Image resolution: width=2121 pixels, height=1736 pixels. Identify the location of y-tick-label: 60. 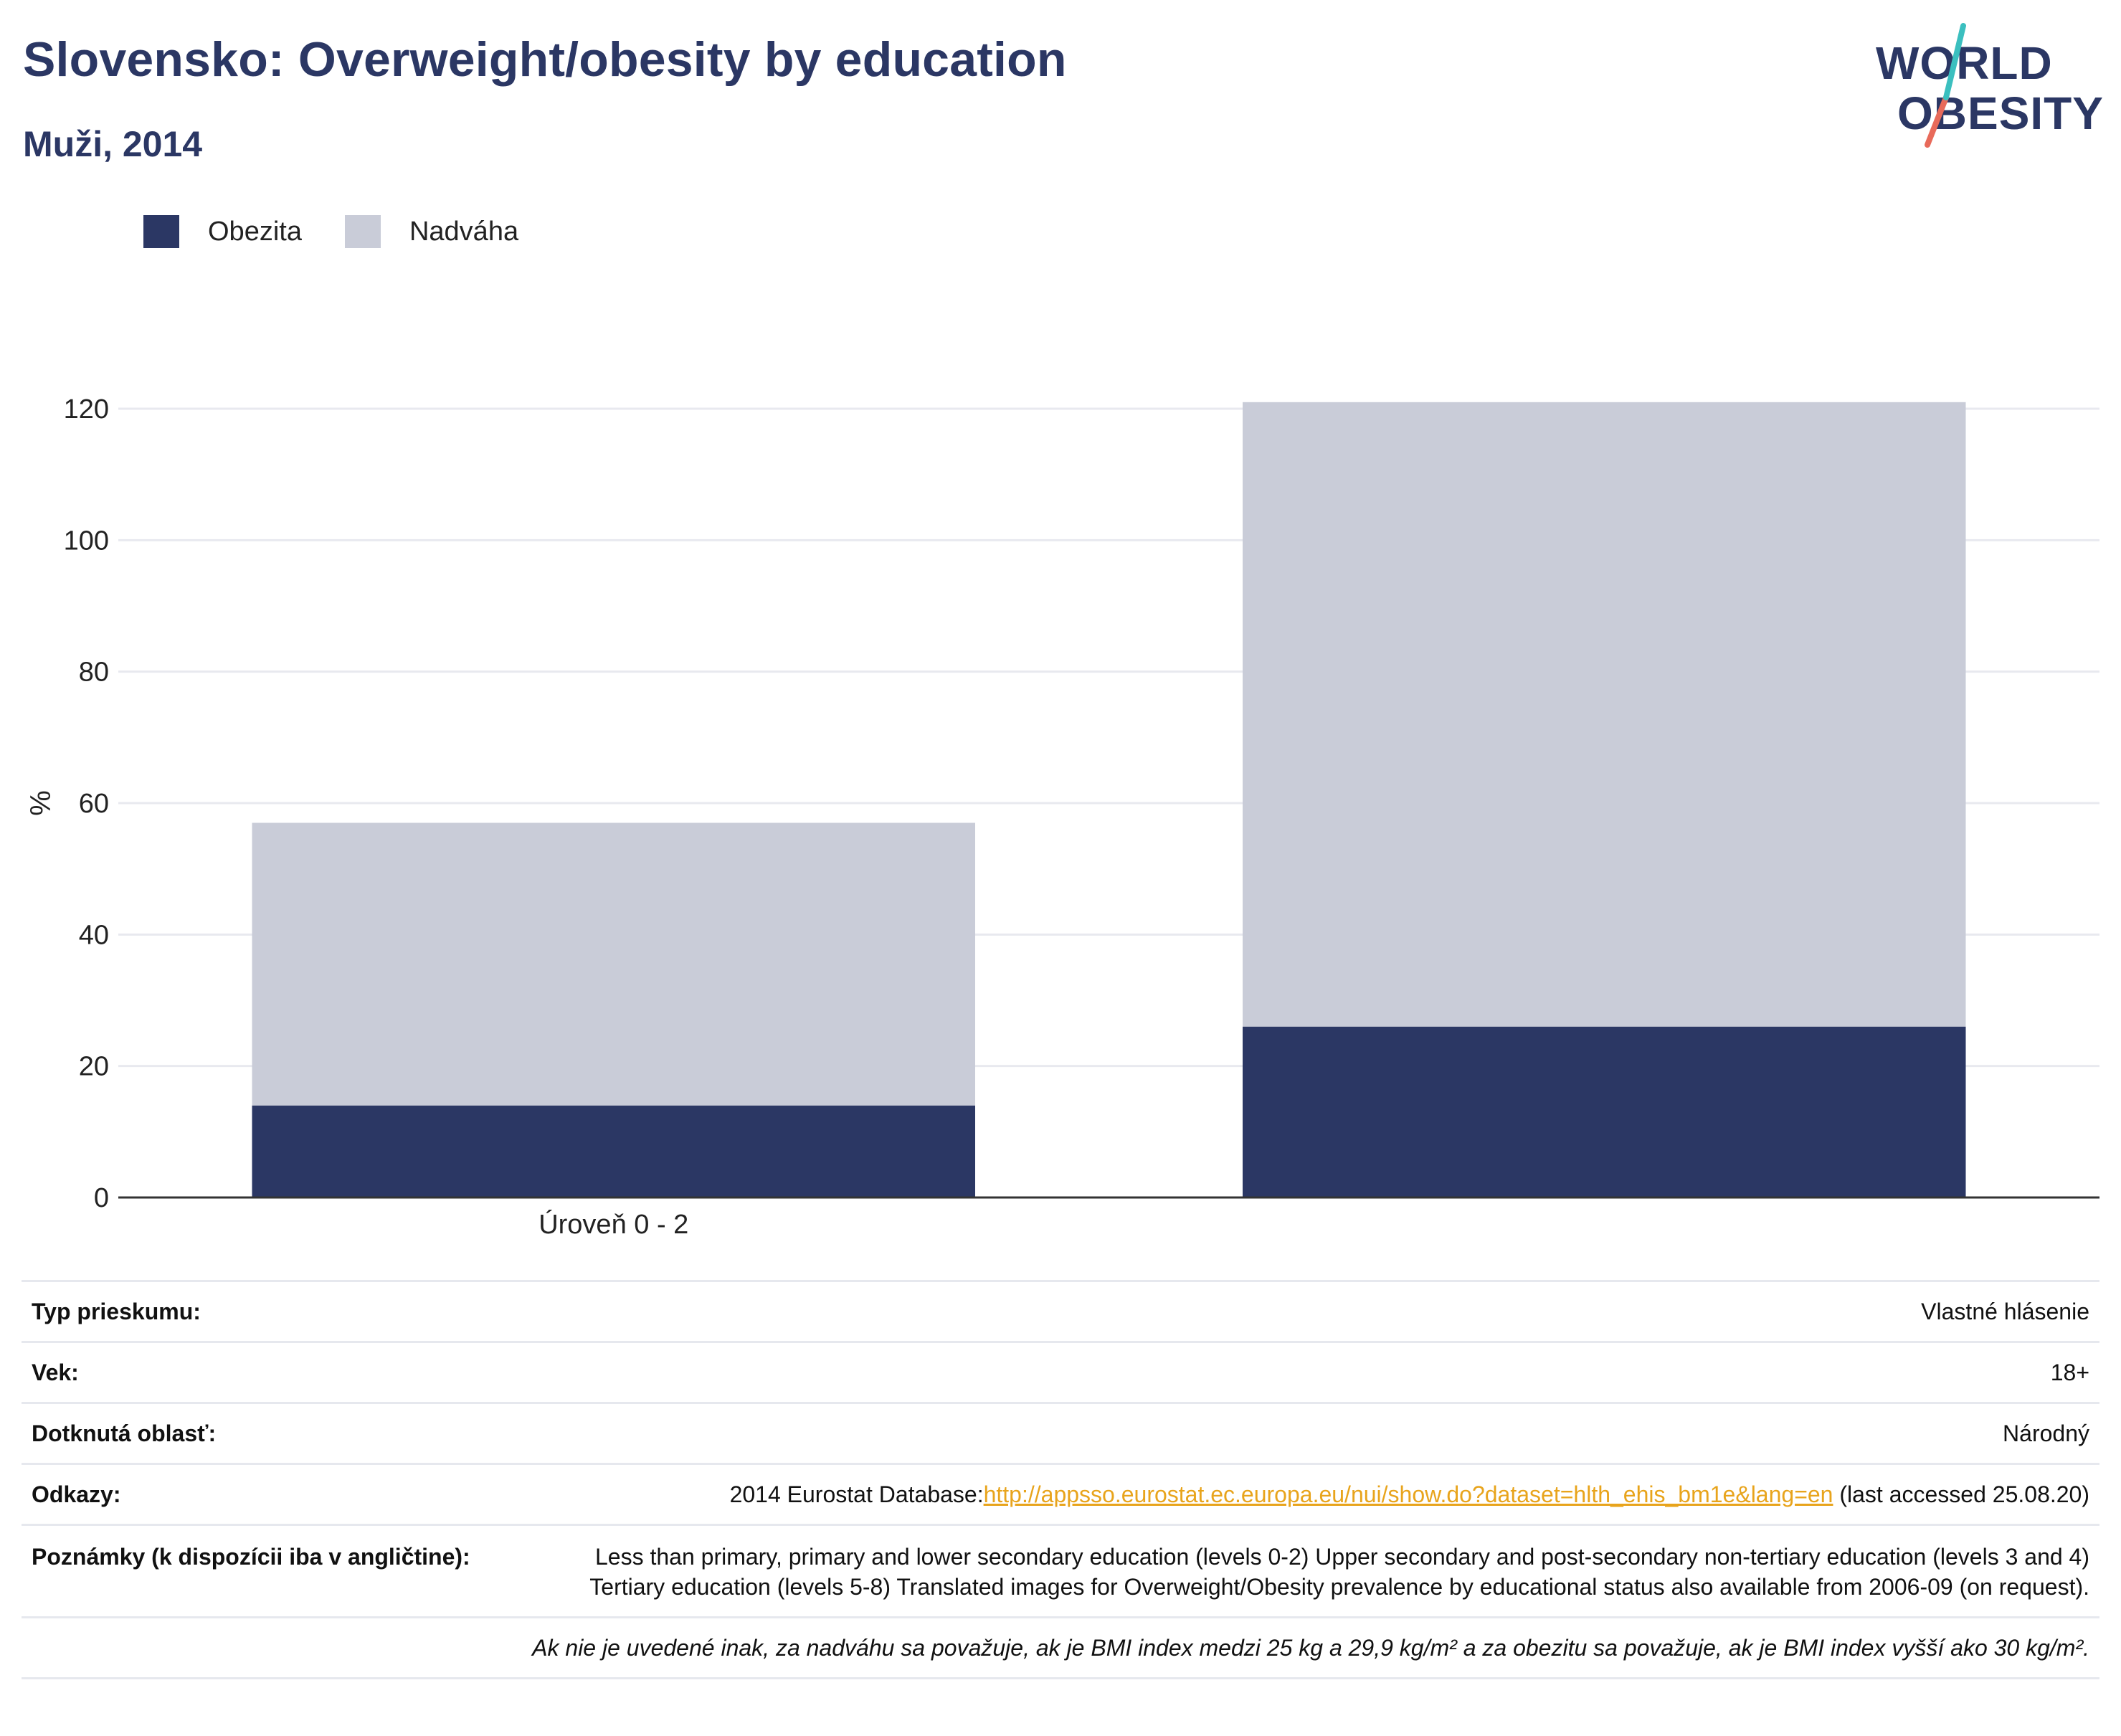
(94, 804).